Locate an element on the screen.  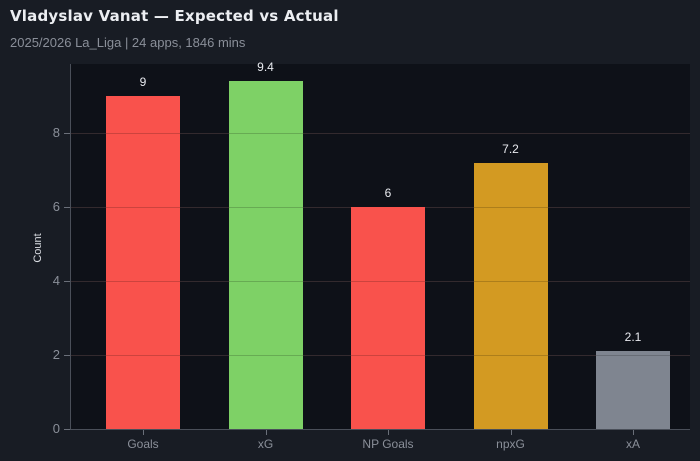
chart-subtitle: 2025/2026 La_Liga | 24 apps, 1846 mins is located at coordinates (128, 42).